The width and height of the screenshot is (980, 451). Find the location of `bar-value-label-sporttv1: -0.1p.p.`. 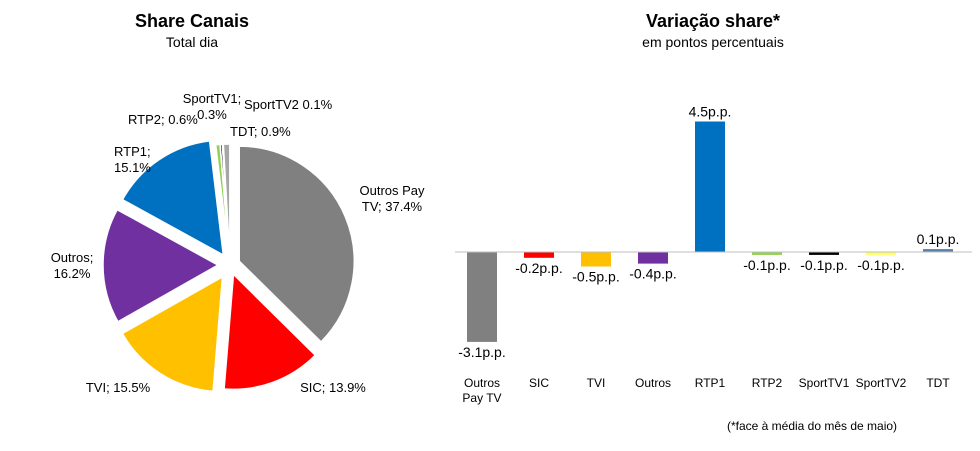

bar-value-label-sporttv1: -0.1p.p. is located at coordinates (823, 265).